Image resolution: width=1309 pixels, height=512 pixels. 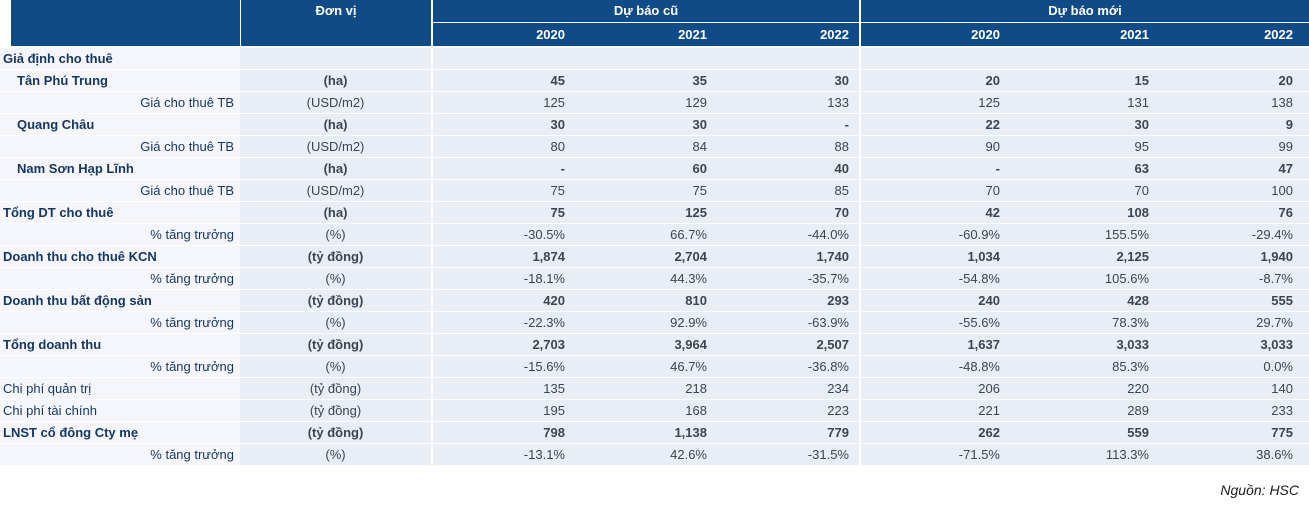 What do you see at coordinates (935, 169) in the screenshot?
I see `new-forecast-value-2020: -` at bounding box center [935, 169].